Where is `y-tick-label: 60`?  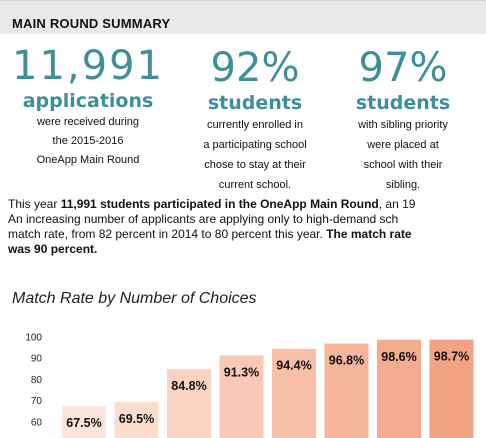
y-tick-label: 60 is located at coordinates (37, 423).